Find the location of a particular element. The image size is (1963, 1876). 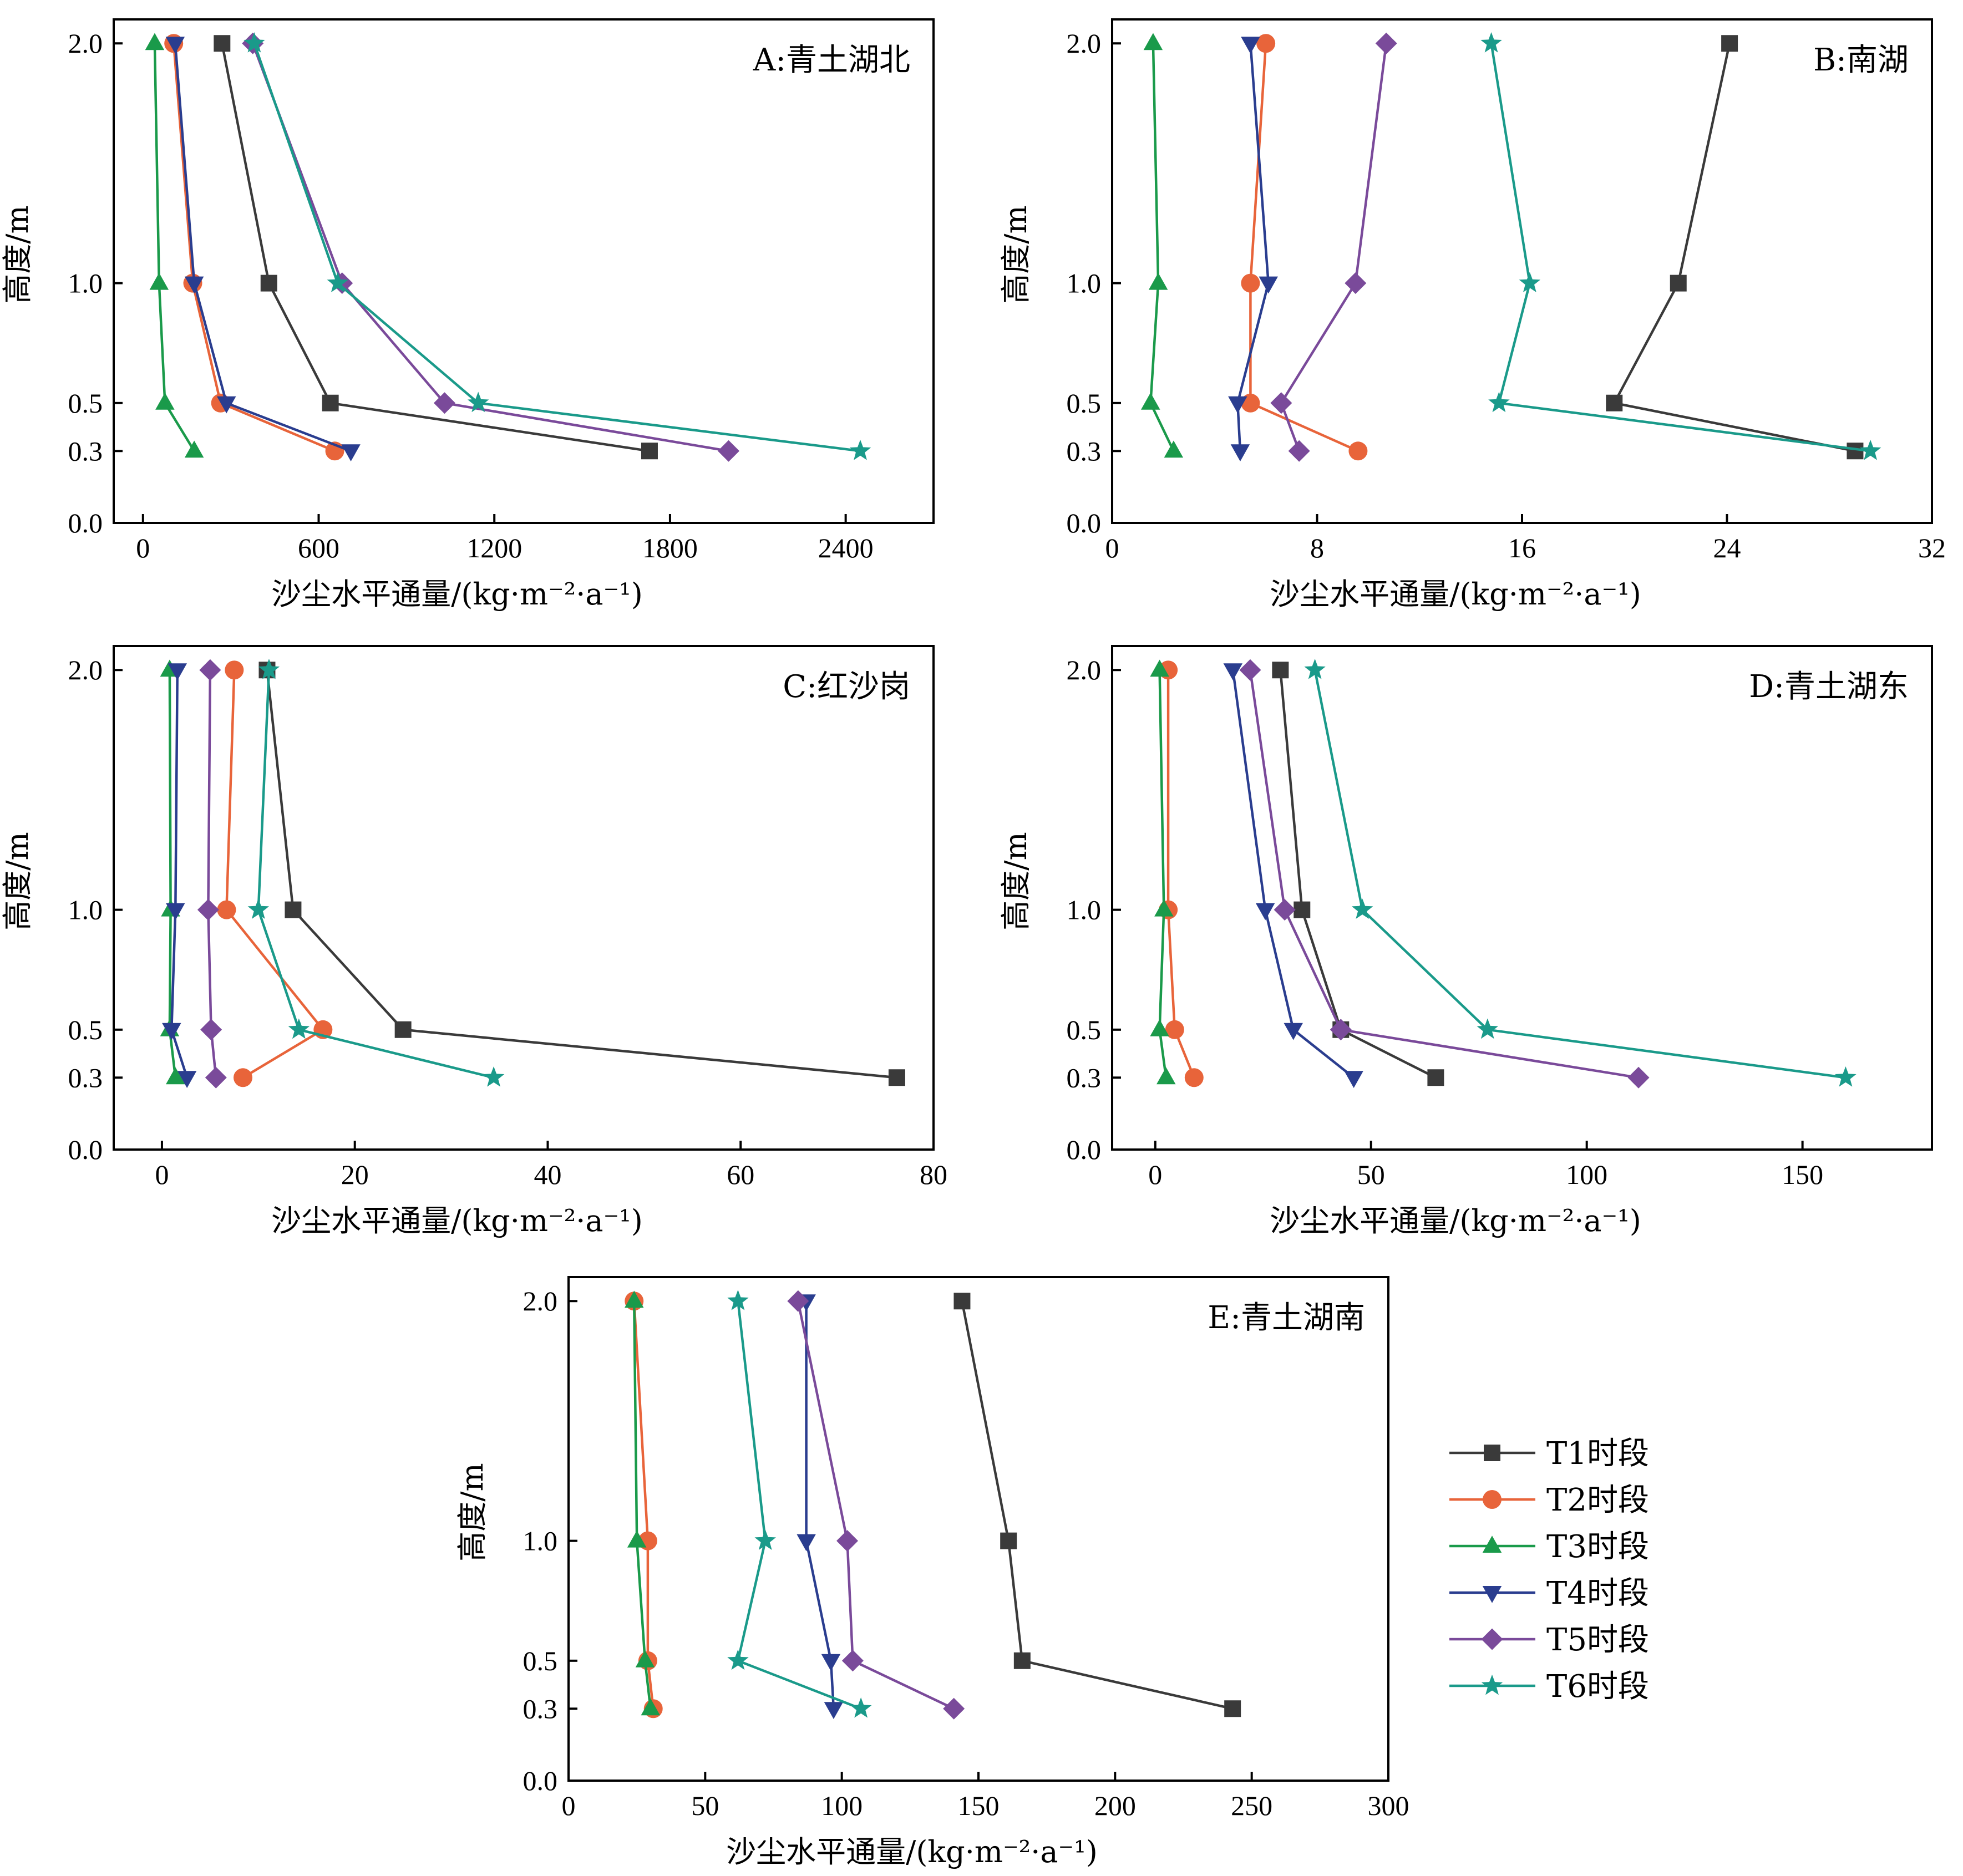

x-tick-label: 150 is located at coordinates (979, 1805).